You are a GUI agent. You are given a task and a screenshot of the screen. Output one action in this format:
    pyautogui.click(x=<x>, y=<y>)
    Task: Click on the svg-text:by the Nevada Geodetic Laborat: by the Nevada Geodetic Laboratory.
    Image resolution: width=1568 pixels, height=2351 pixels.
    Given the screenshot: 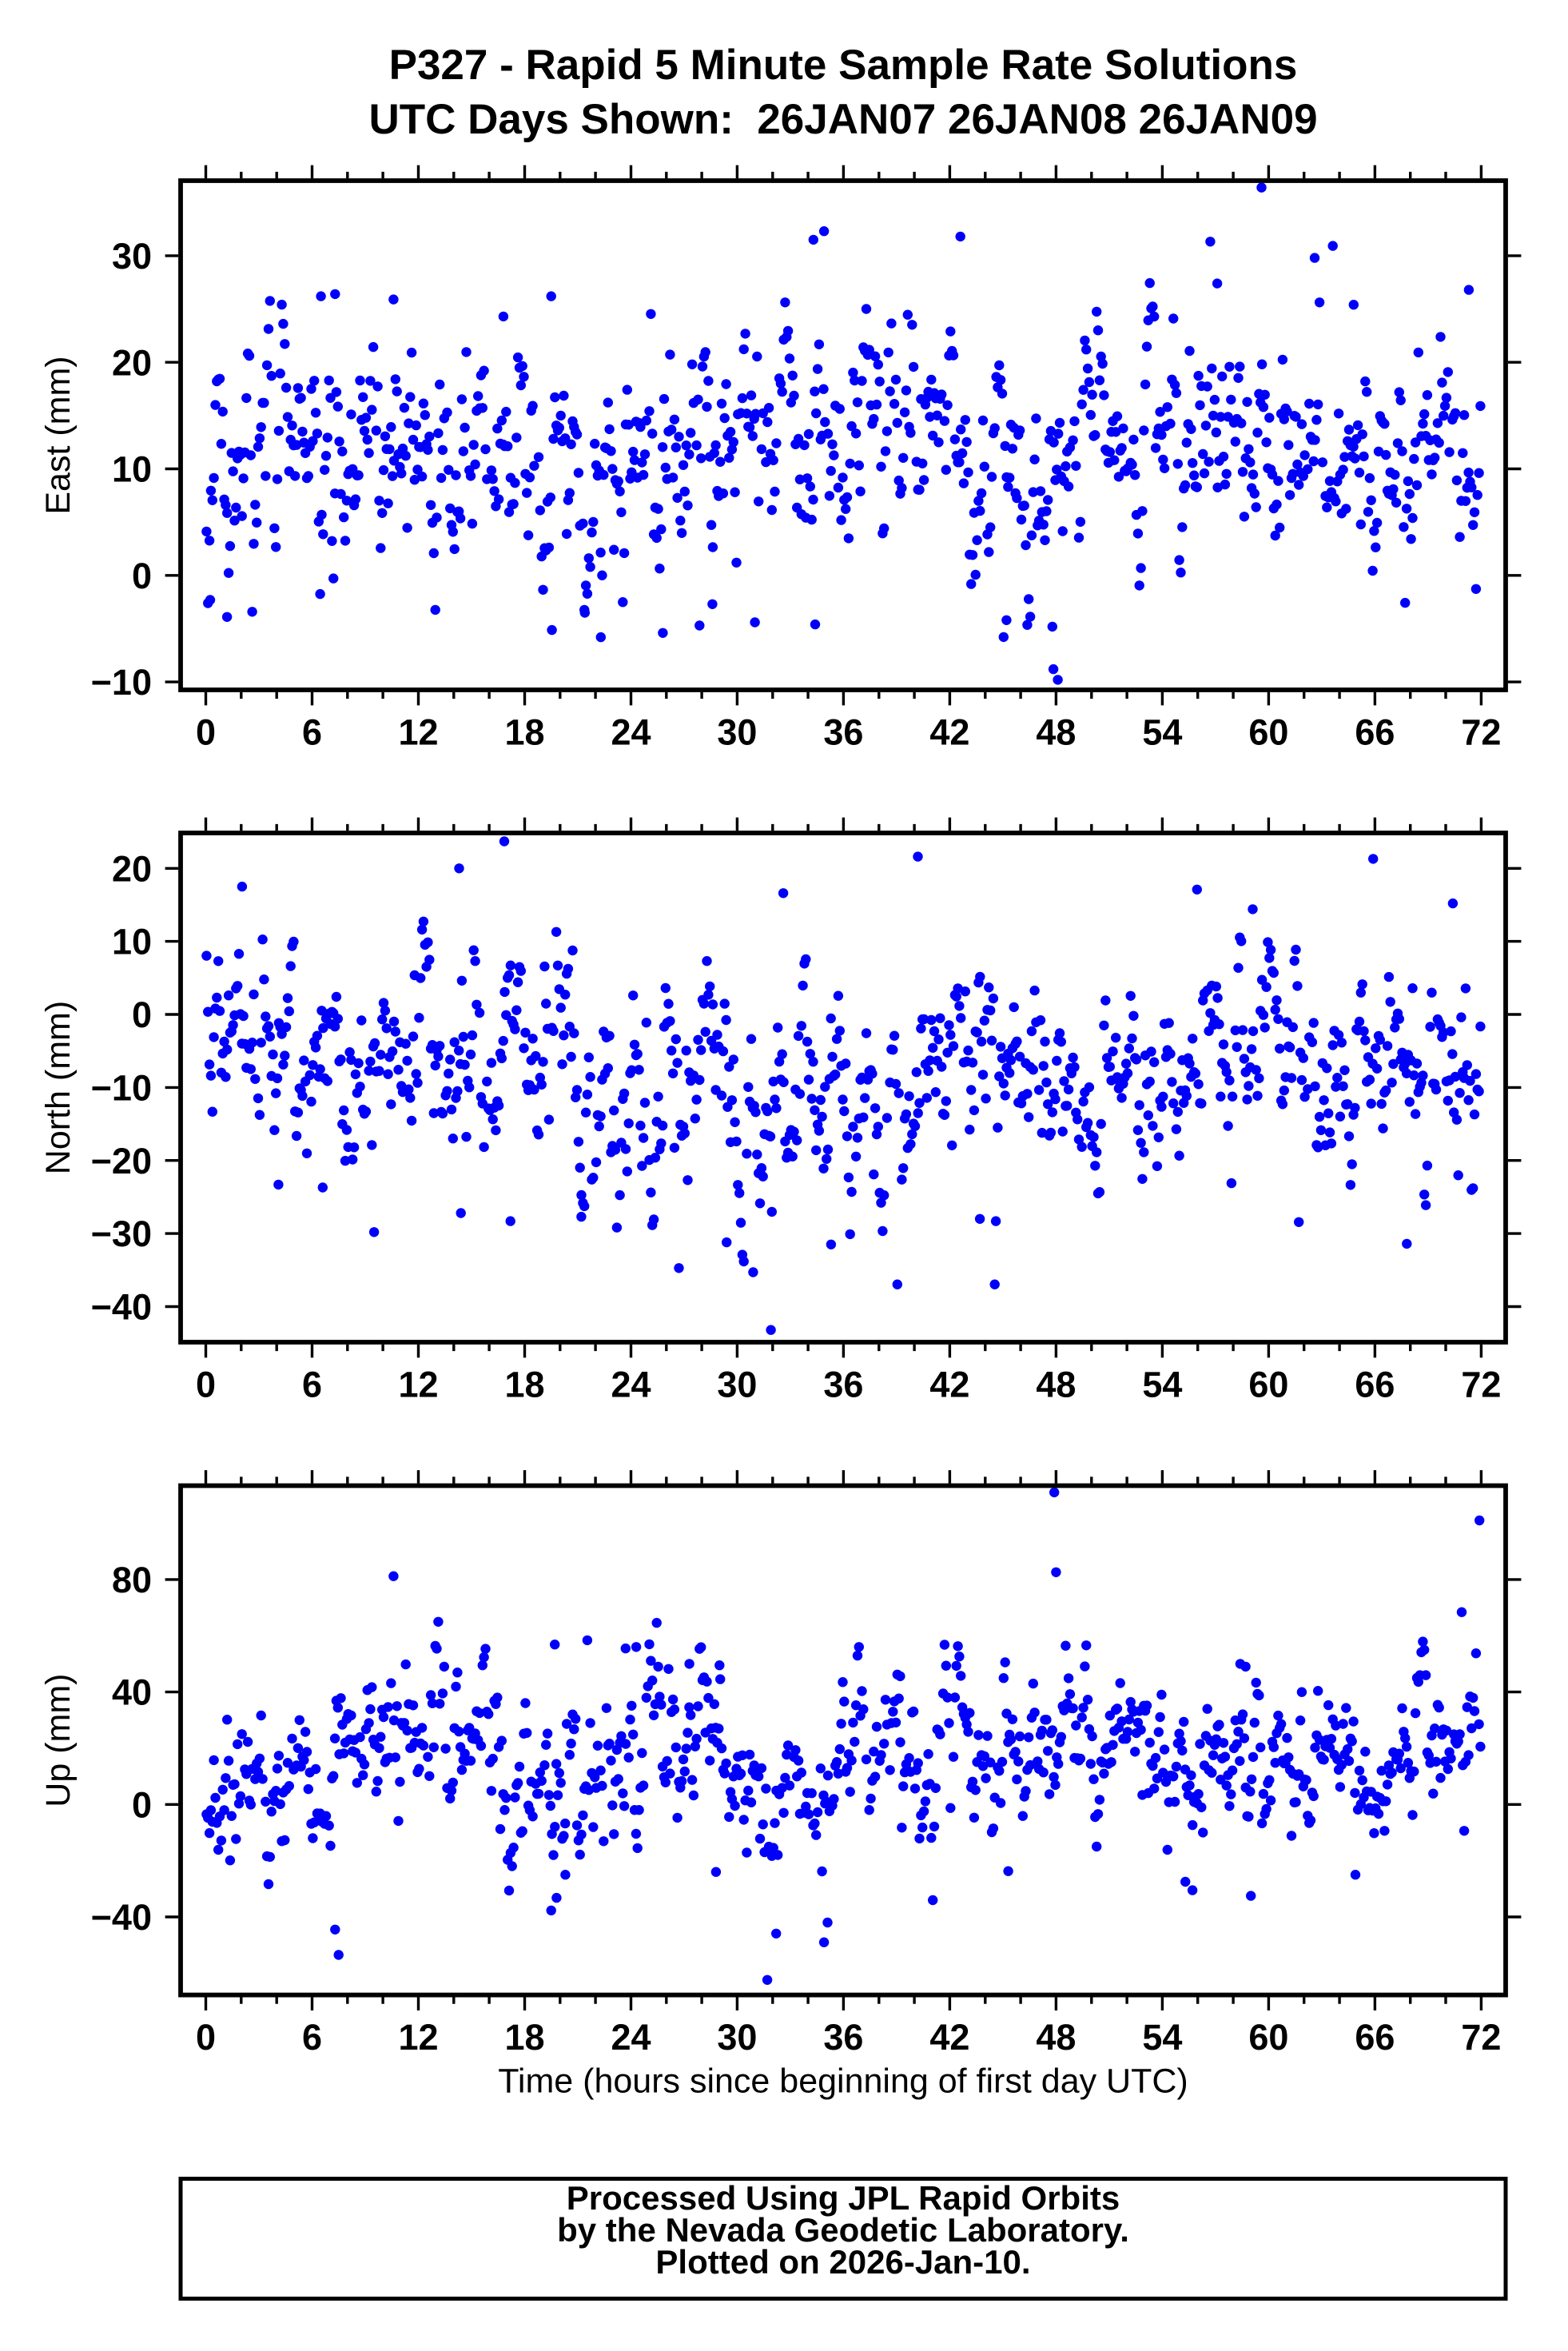 What is the action you would take?
    pyautogui.click(x=843, y=2230)
    